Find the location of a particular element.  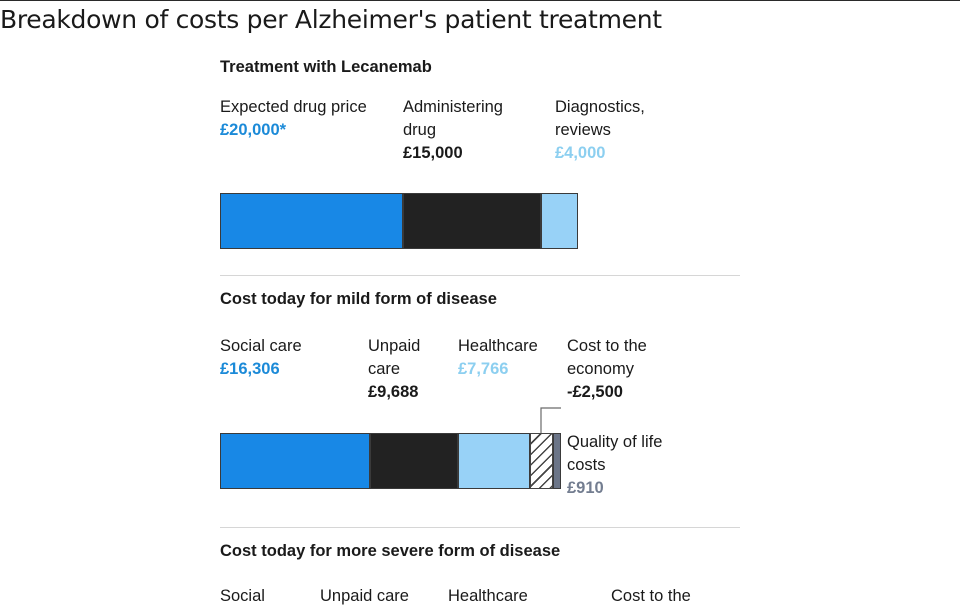

bar-segment-healthcare is located at coordinates (494, 461).